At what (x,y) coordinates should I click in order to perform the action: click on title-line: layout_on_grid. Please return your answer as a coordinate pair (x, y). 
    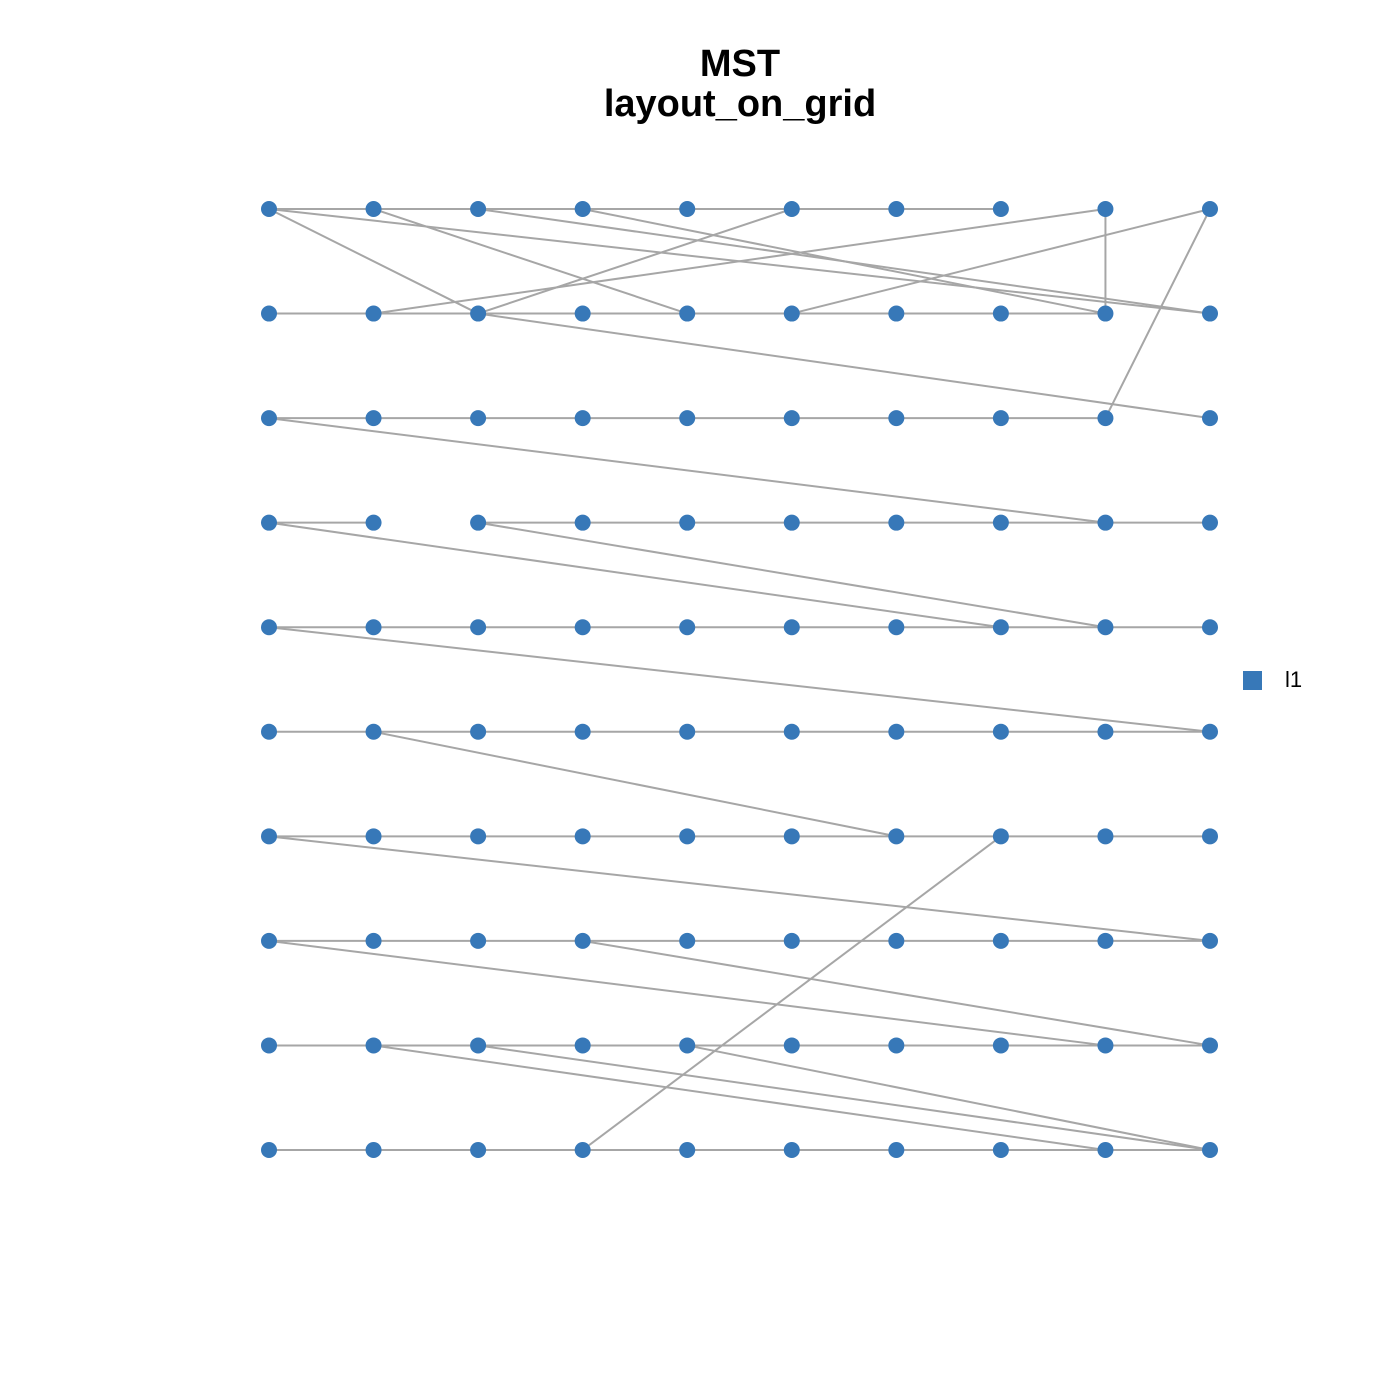
    Looking at the image, I should click on (740, 104).